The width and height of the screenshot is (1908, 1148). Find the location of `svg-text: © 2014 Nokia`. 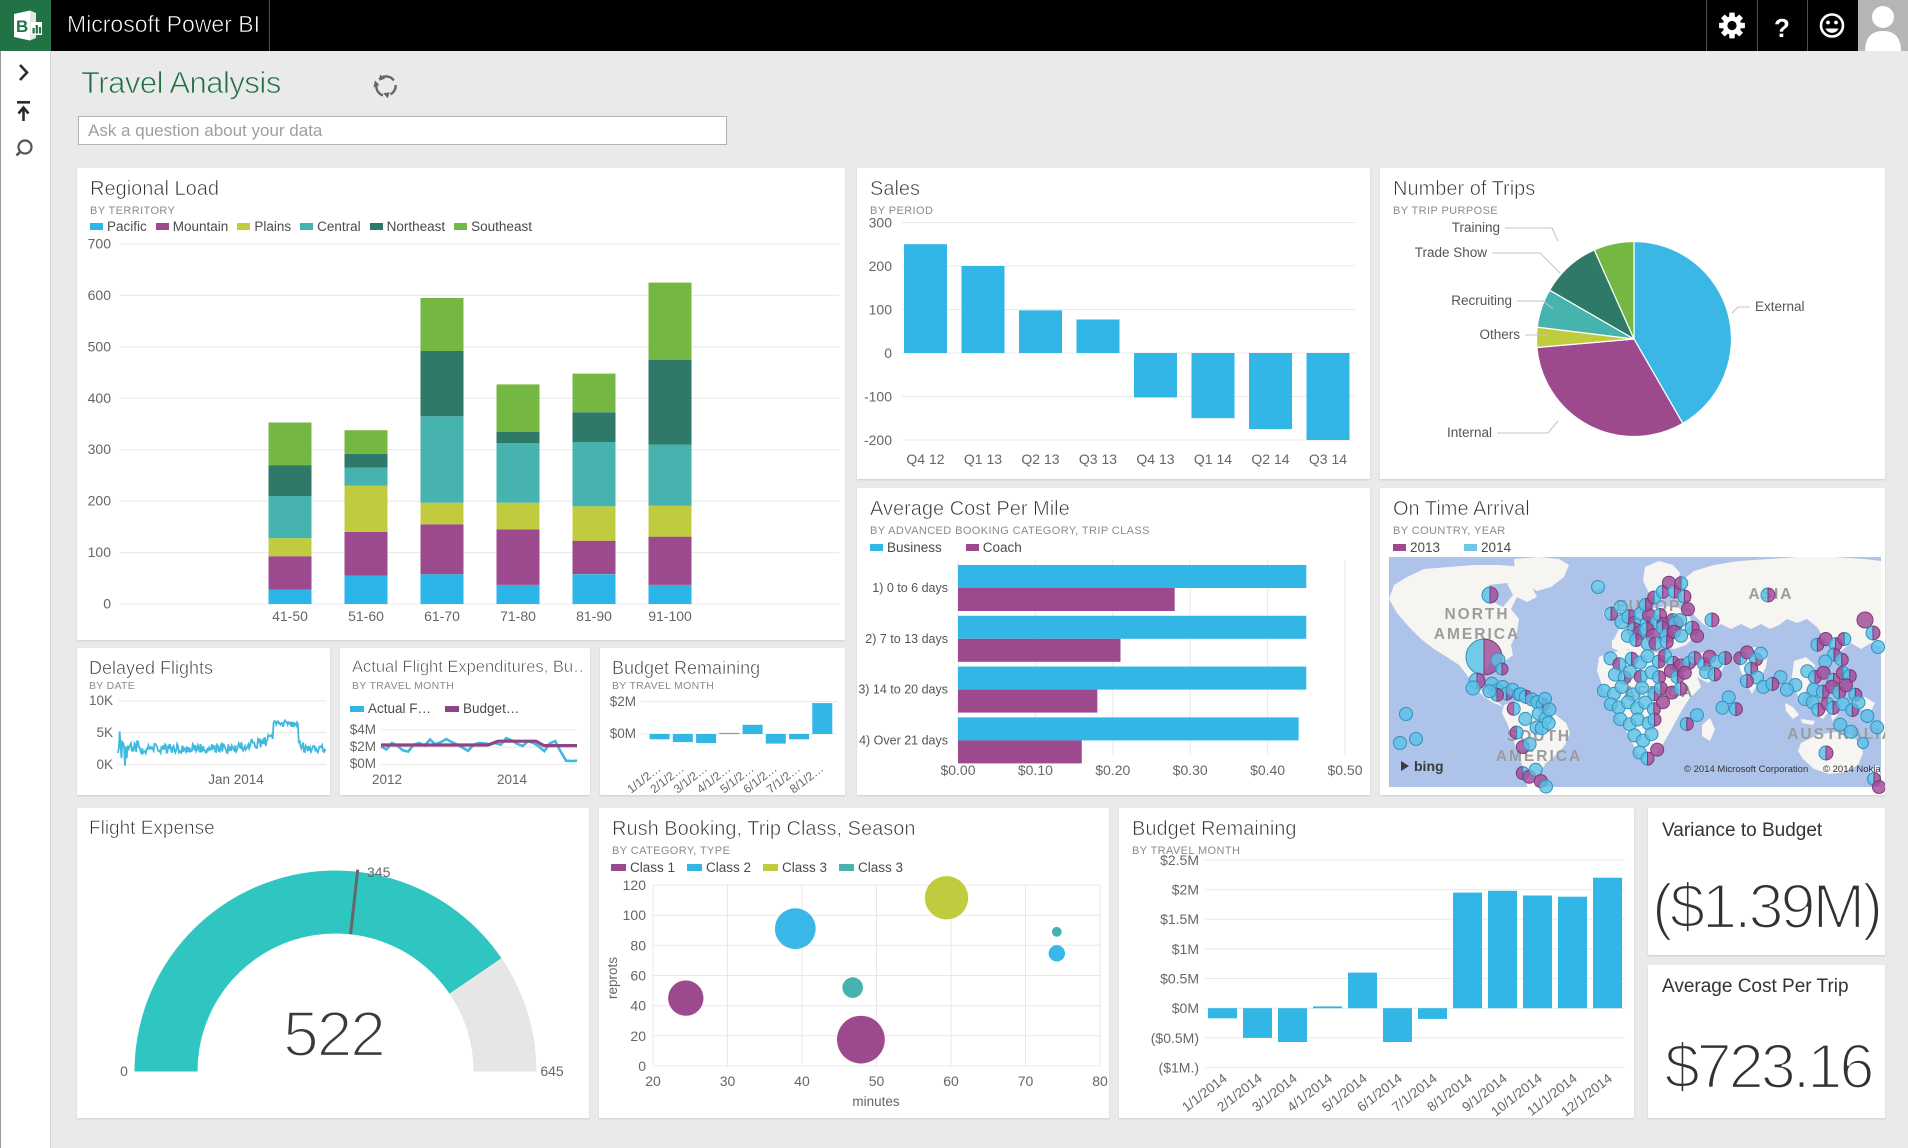

svg-text: © 2014 Nokia is located at coordinates (1852, 769).